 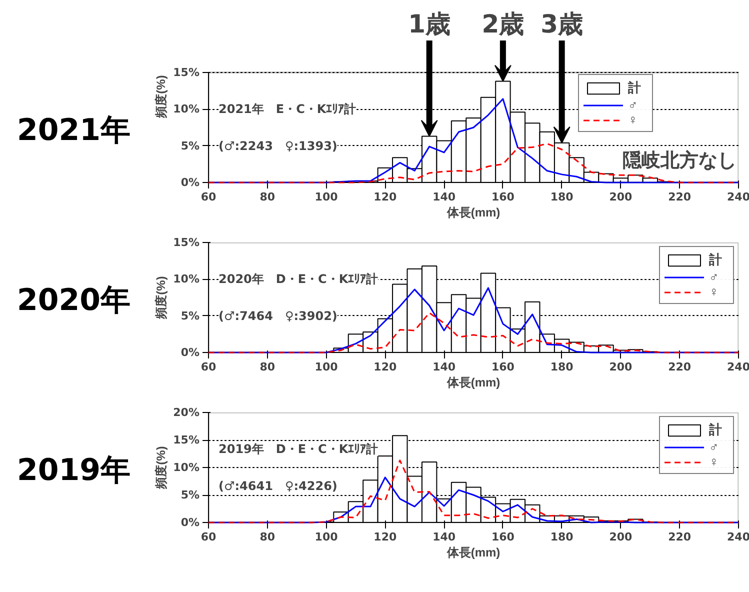 I want to click on annotation: (♂:4641 ♀:4226), so click(x=278, y=485).